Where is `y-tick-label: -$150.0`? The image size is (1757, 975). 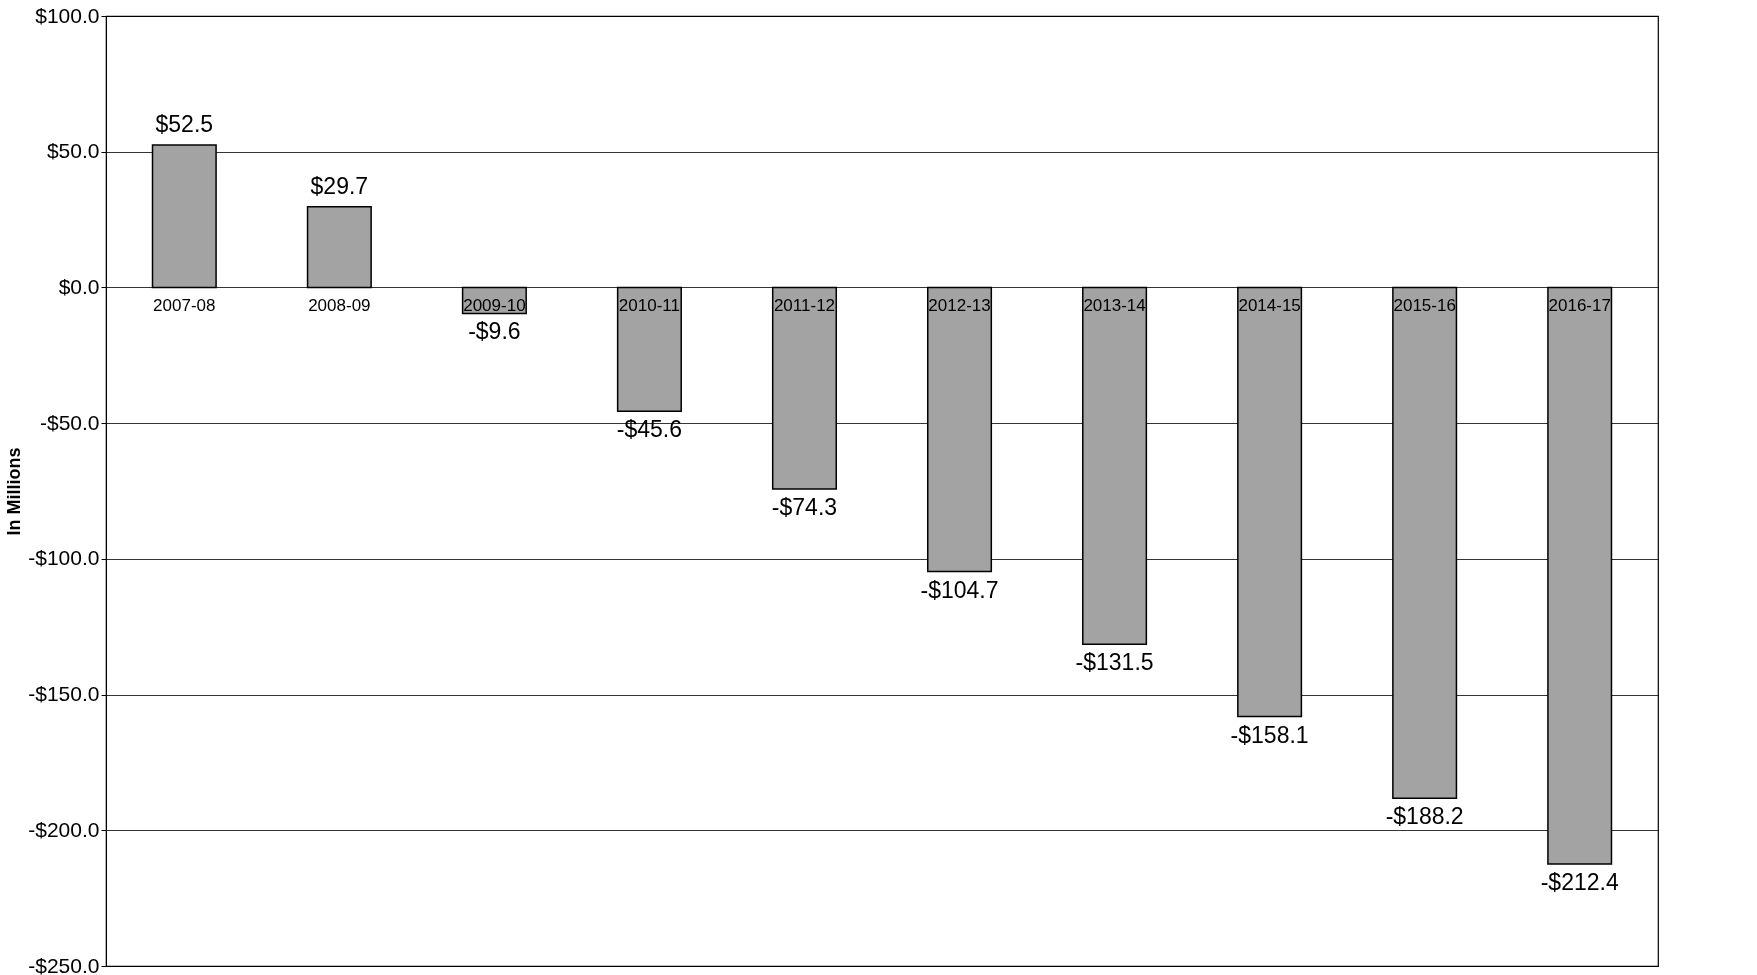
y-tick-label: -$150.0 is located at coordinates (64, 694).